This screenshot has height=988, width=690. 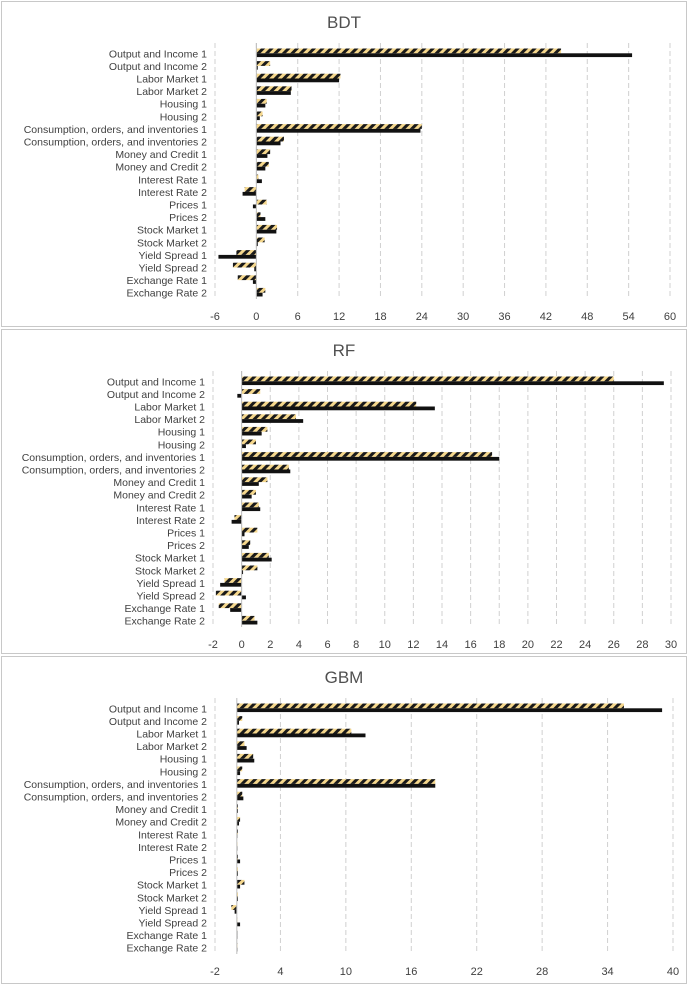 I want to click on x-tick-label: 42, so click(x=546, y=317).